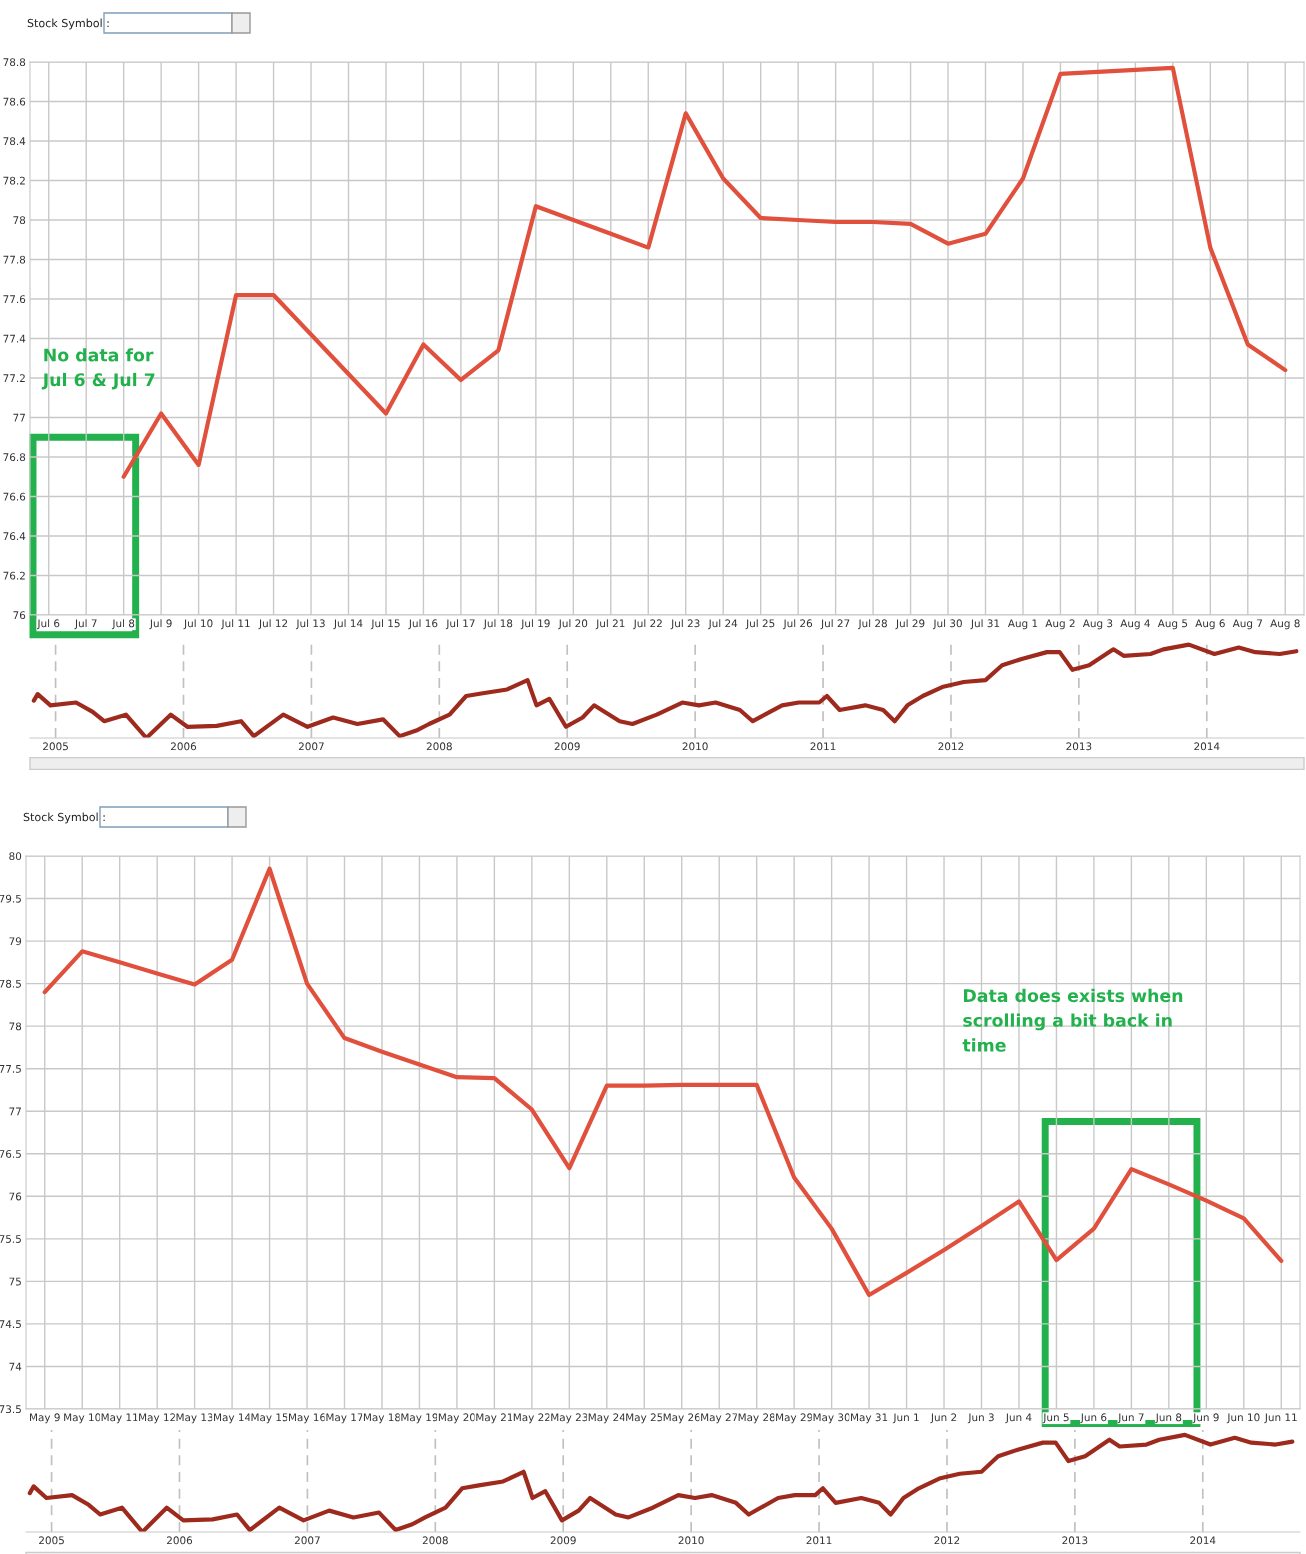  I want to click on y-tick-label: 79.5, so click(10, 898).